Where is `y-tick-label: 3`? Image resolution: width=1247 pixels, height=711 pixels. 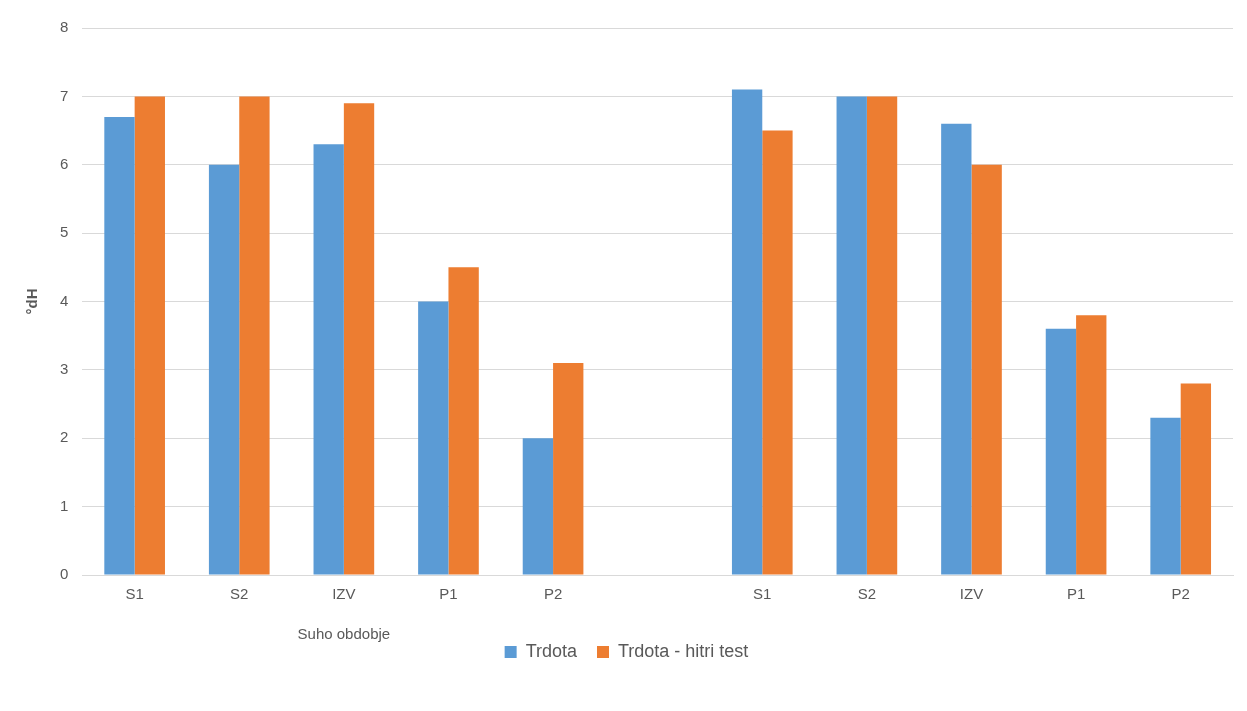 y-tick-label: 3 is located at coordinates (64, 369).